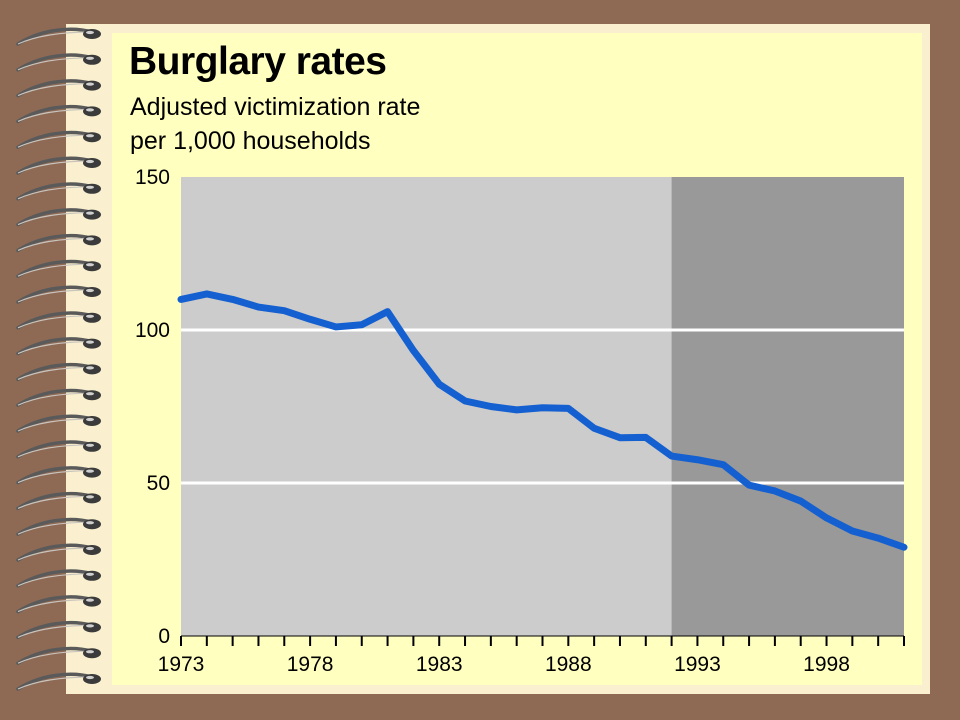  Describe the element at coordinates (250, 141) in the screenshot. I see `chart-subtitle-line-2: per 1,000 households` at that location.